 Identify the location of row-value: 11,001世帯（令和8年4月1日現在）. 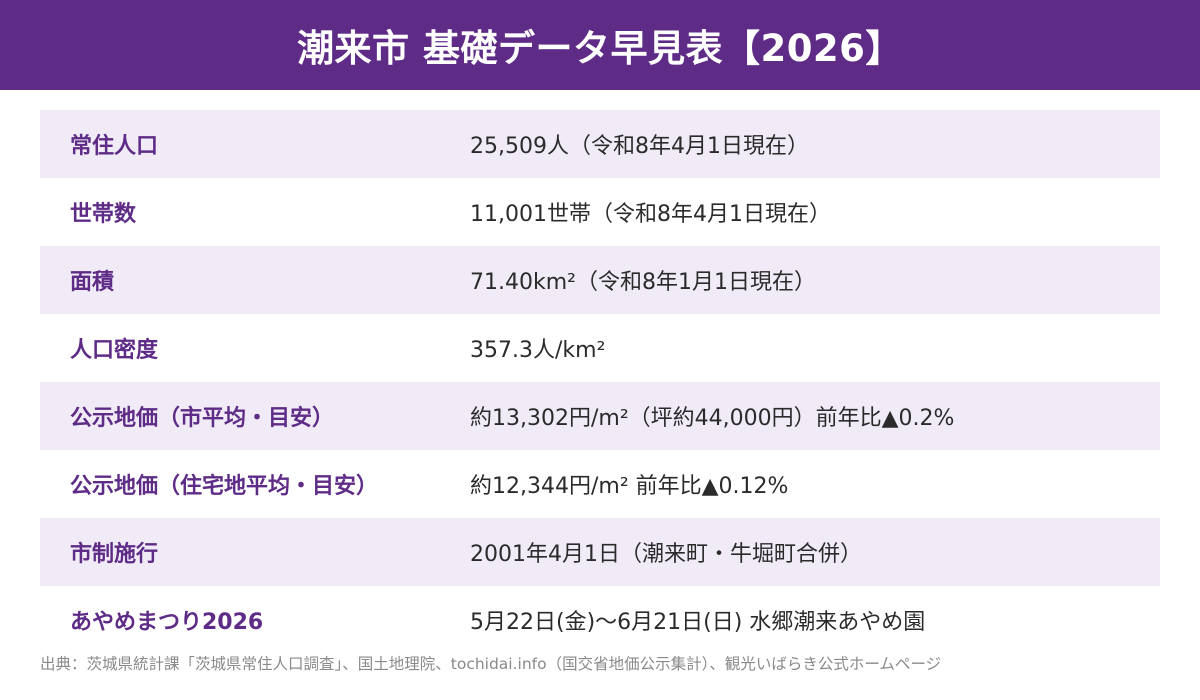
(650, 214).